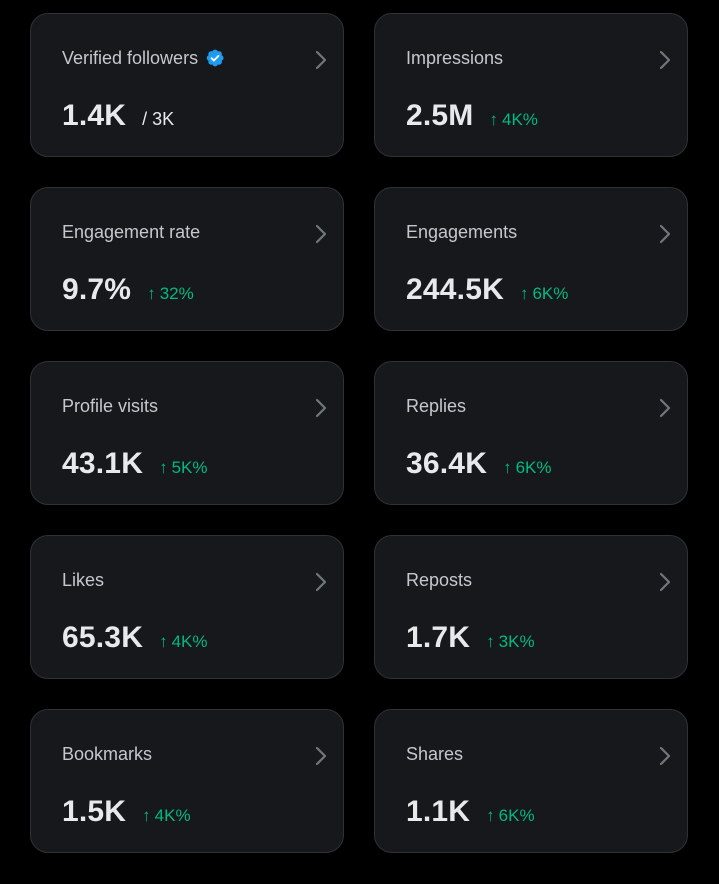 This screenshot has height=884, width=719. I want to click on metric-value: 65.3K, so click(103, 637).